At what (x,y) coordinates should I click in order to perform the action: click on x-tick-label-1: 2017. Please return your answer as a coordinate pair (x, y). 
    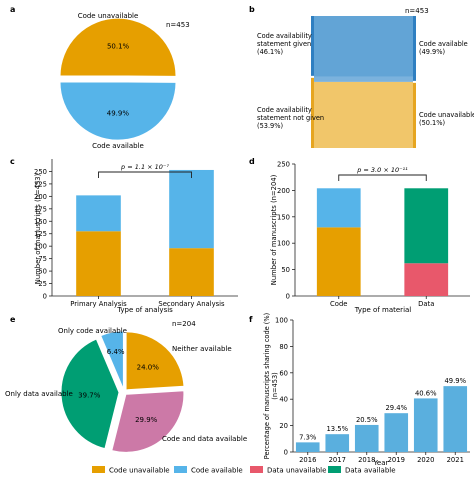
    Looking at the image, I should click on (337, 460).